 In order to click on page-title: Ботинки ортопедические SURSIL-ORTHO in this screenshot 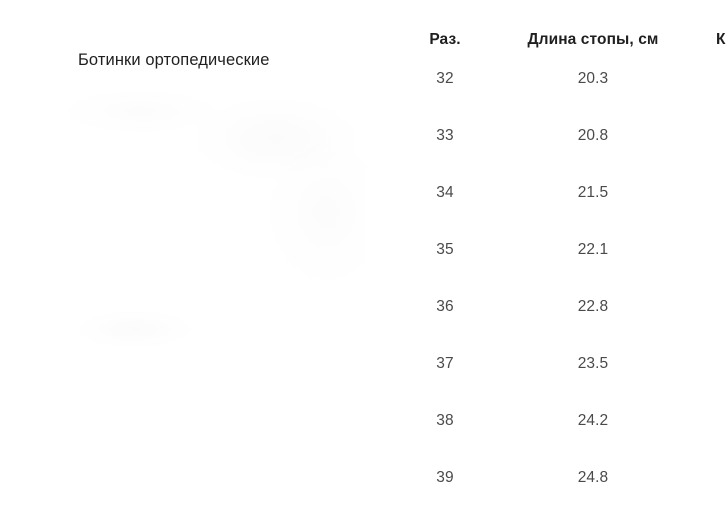, I will do `click(223, 88)`.